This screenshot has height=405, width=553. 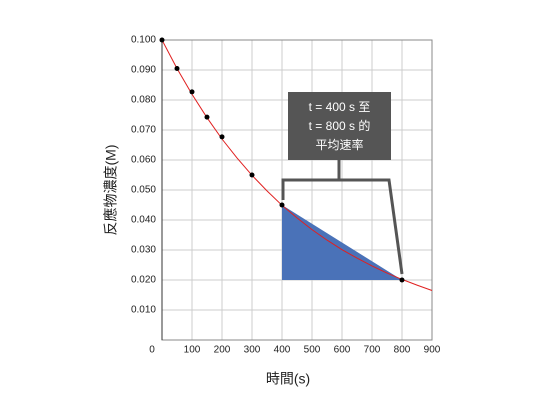 What do you see at coordinates (342, 242) in the screenshot?
I see `highlight-area` at bounding box center [342, 242].